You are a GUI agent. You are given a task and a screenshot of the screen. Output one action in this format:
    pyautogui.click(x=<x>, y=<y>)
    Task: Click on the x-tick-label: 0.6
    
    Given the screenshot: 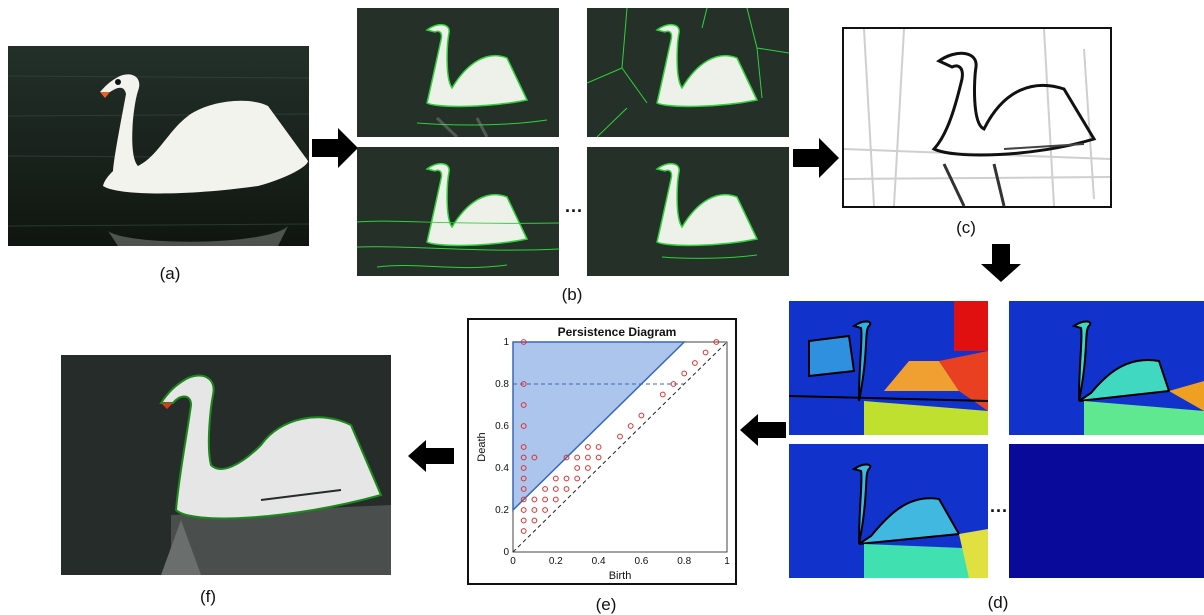 What is the action you would take?
    pyautogui.click(x=641, y=561)
    